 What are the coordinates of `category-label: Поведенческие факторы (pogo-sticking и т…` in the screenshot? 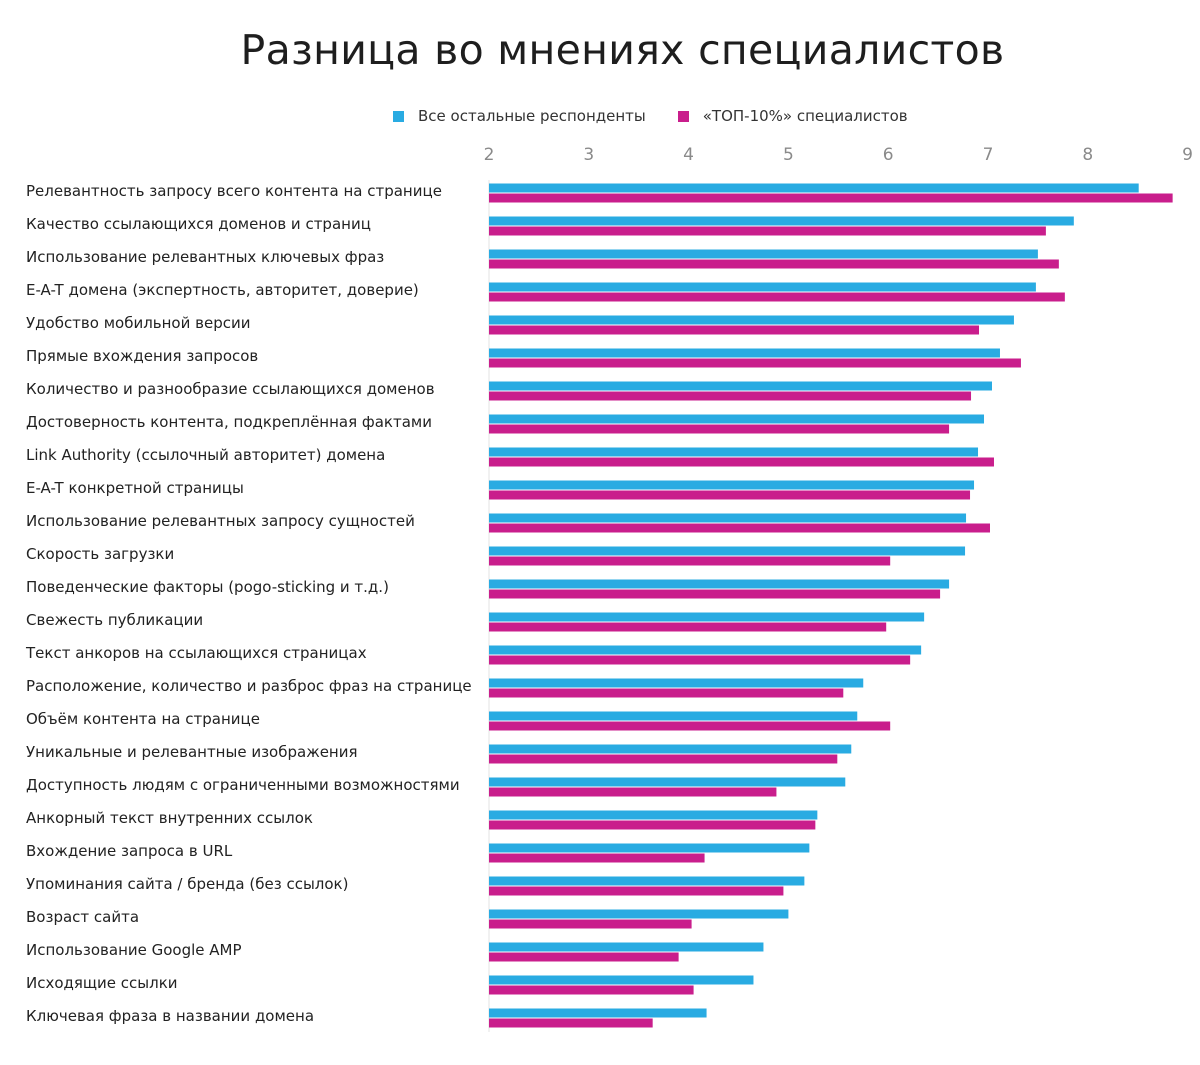 It's located at (207, 587).